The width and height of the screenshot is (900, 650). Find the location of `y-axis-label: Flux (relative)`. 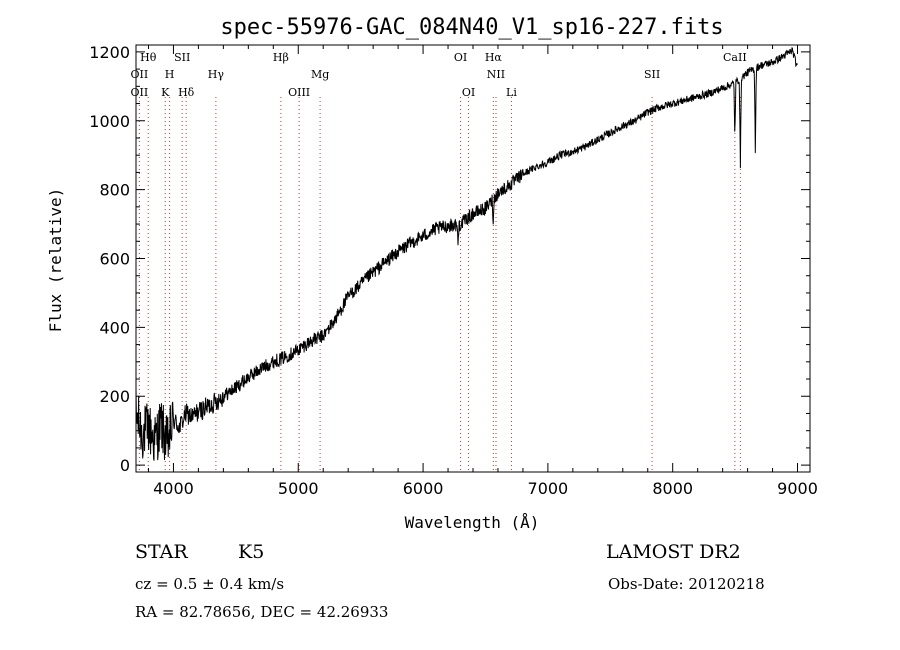

y-axis-label: Flux (relative) is located at coordinates (55, 260).